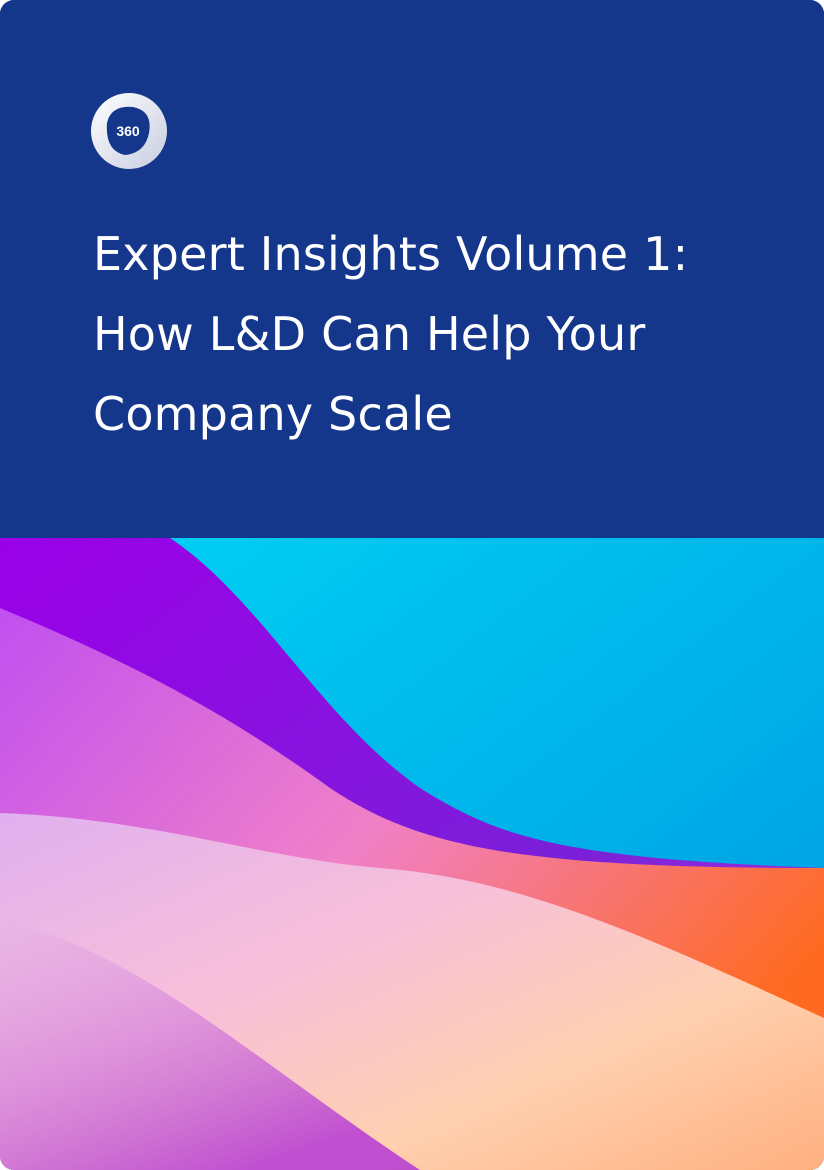 The width and height of the screenshot is (824, 1170). Describe the element at coordinates (273, 414) in the screenshot. I see `title-line-3: Company Scale` at that location.